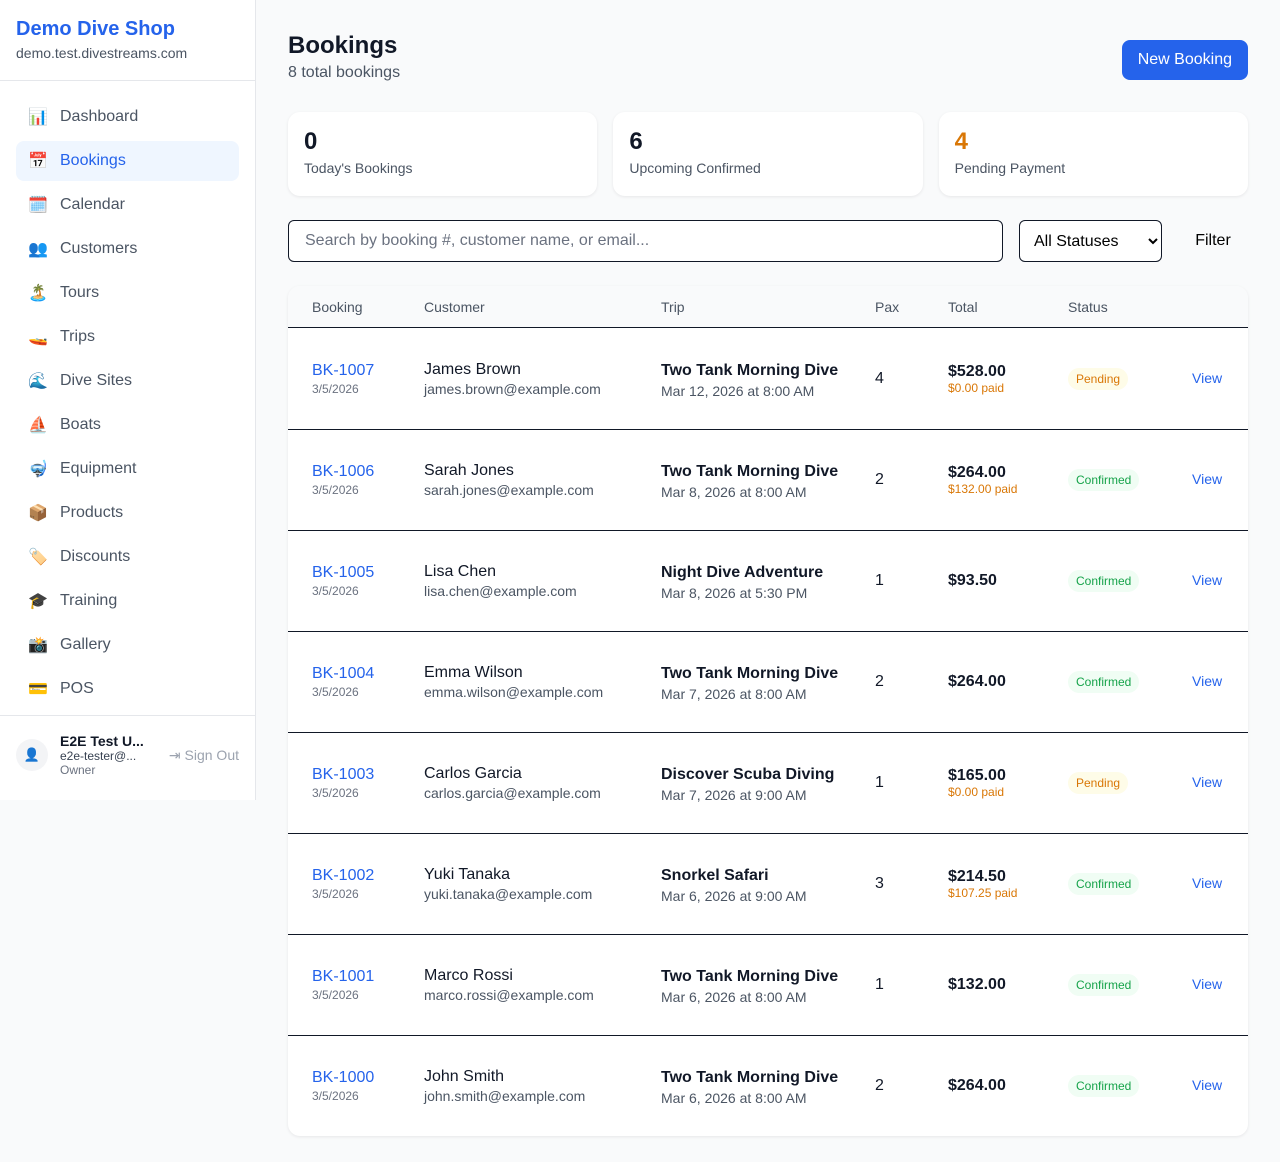 Image resolution: width=1280 pixels, height=1162 pixels. I want to click on customer-name: James Brown, so click(472, 369).